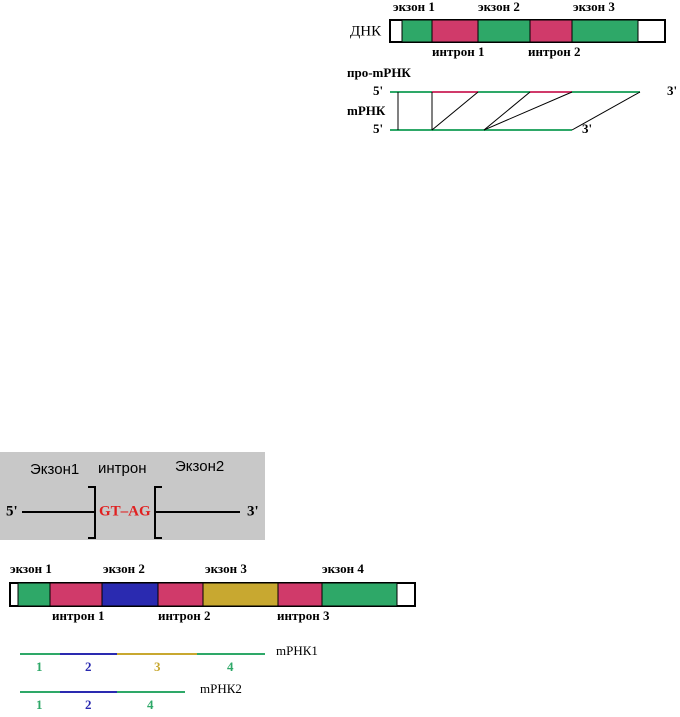 The image size is (680, 717). Describe the element at coordinates (519, 111) in the screenshot. I see `connectors` at that location.